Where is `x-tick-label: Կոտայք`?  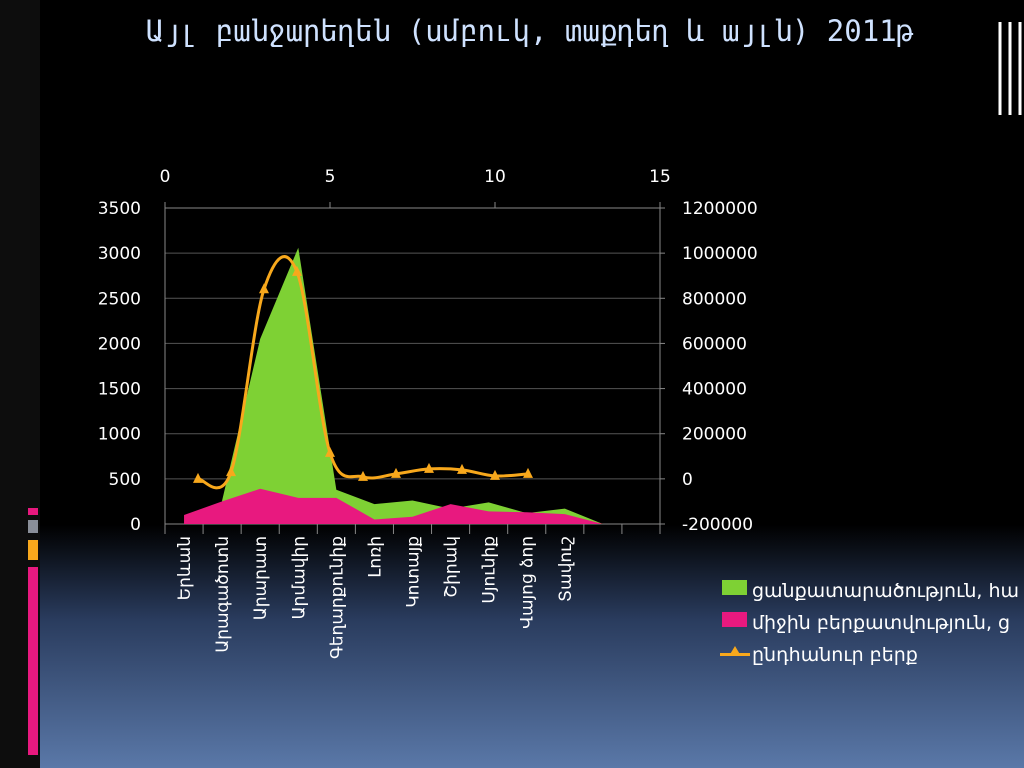
x-tick-label: Կոտայք is located at coordinates (414, 572).